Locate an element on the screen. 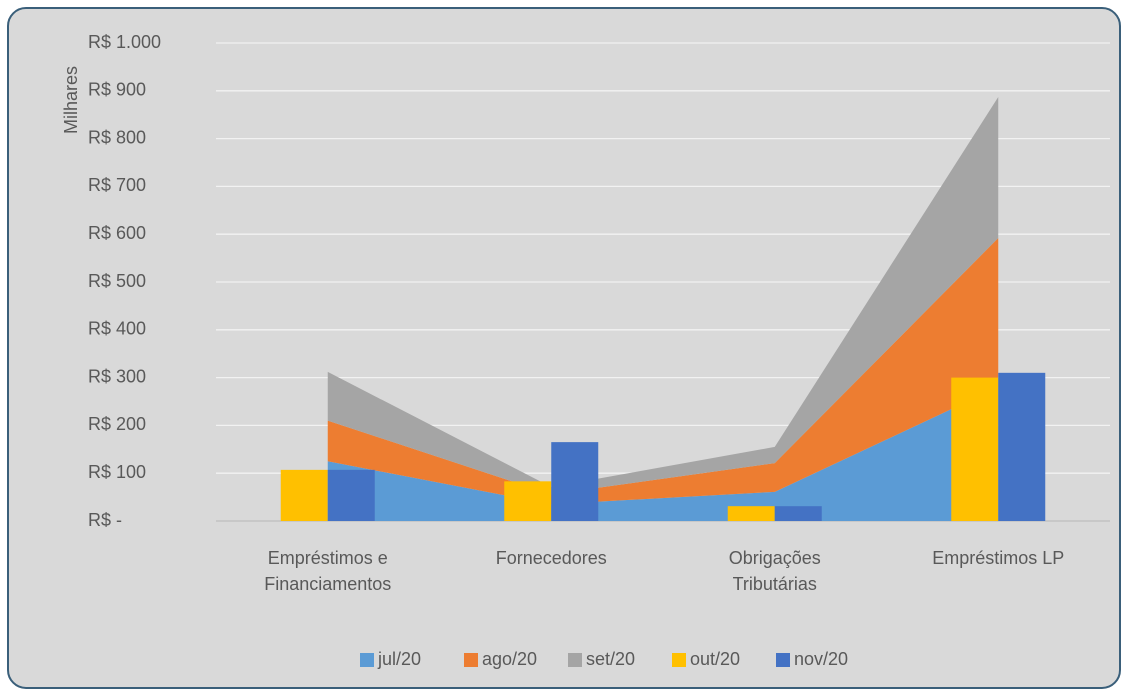 This screenshot has height=697, width=1129. x-tick-label: Empréstimos LP is located at coordinates (998, 558).